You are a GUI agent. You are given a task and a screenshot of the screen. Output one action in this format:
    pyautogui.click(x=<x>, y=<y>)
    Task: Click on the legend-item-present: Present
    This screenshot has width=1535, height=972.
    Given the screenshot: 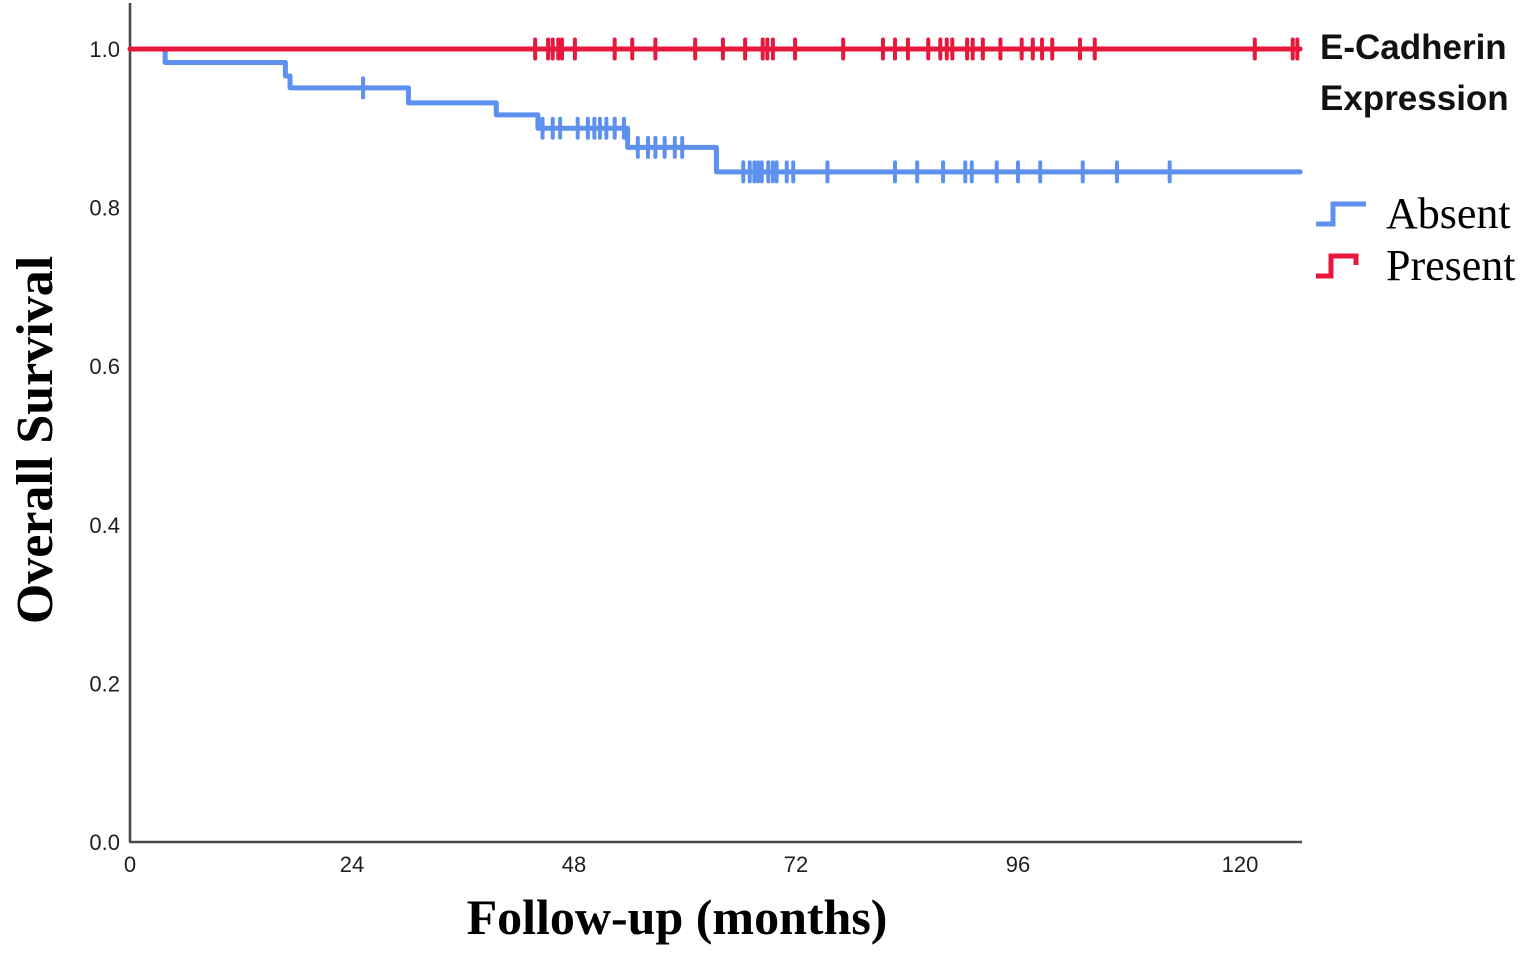 What is the action you would take?
    pyautogui.click(x=1415, y=265)
    